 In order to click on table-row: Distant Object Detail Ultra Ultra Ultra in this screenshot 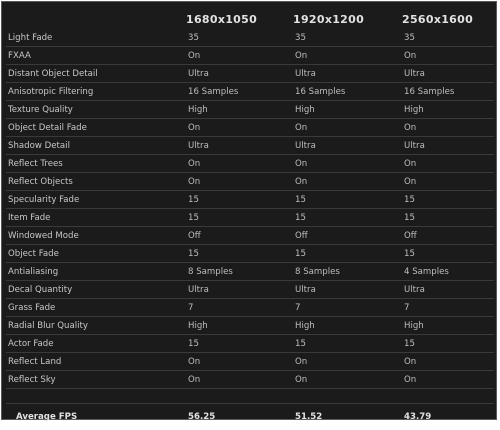, I will do `click(250, 74)`.